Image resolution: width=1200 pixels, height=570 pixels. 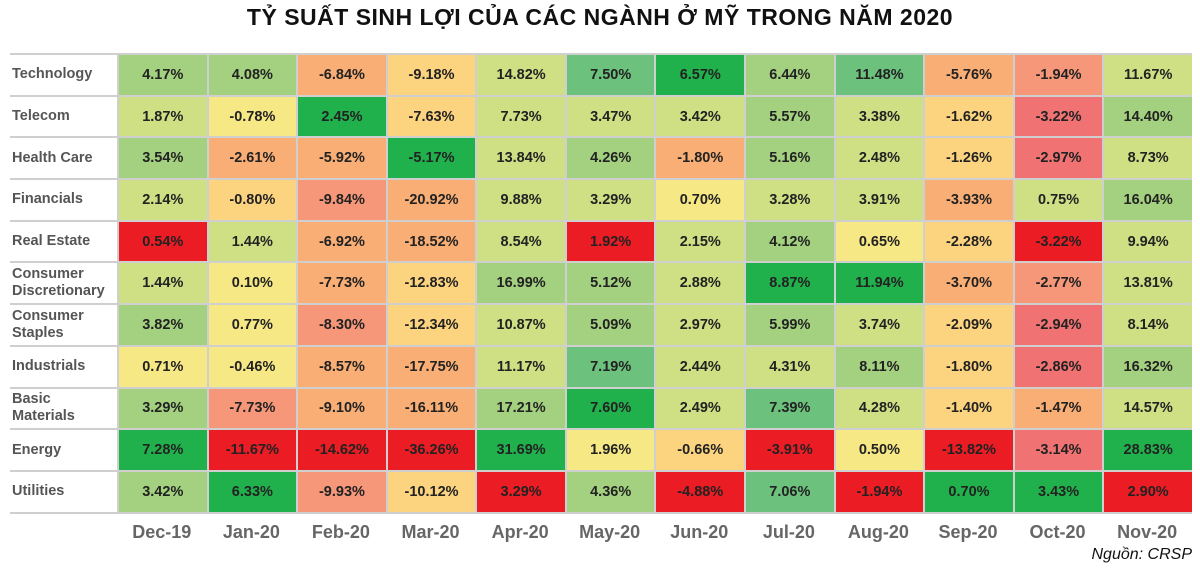 What do you see at coordinates (609, 450) in the screenshot?
I see `heatmap-cell: 1.96%` at bounding box center [609, 450].